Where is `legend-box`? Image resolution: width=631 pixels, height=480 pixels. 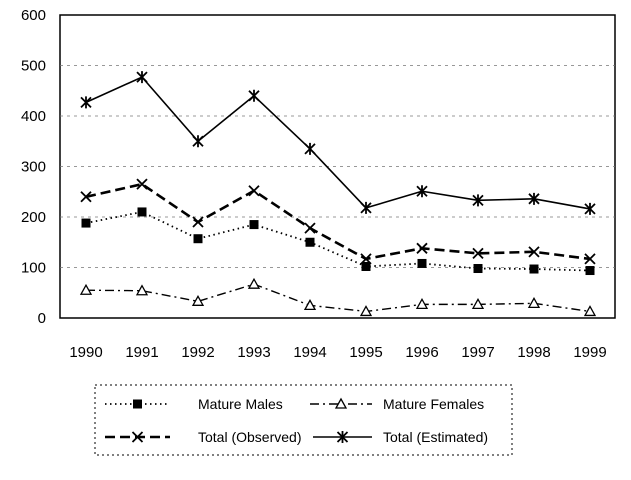
legend-box is located at coordinates (303, 420).